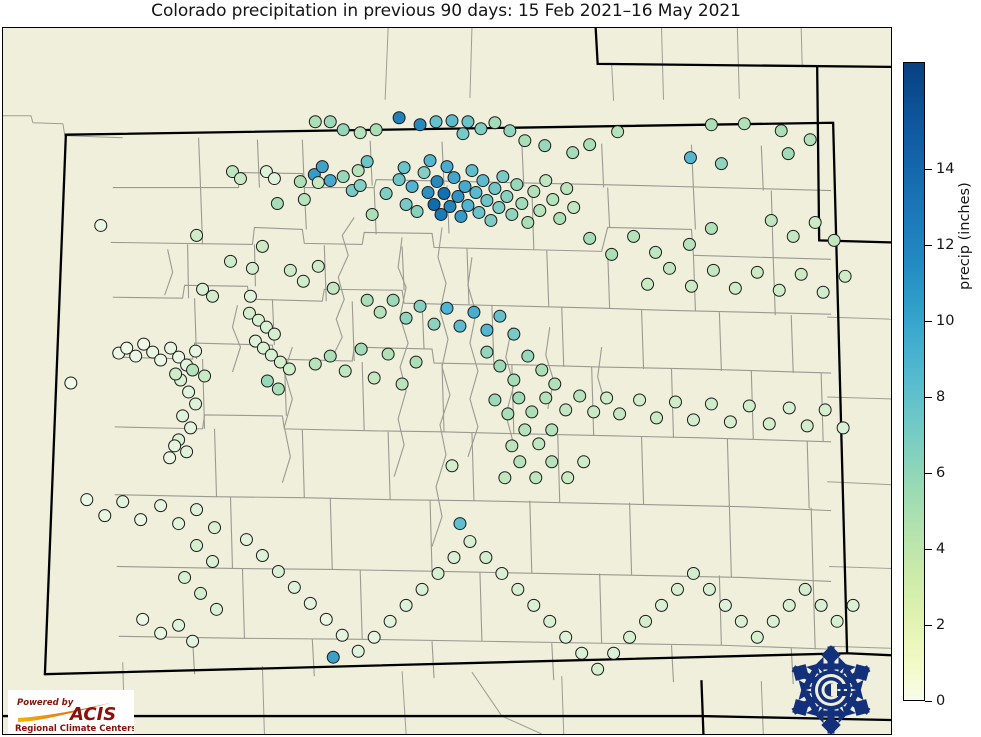  What do you see at coordinates (71, 712) in the screenshot?
I see `acis-logo: Powered by ACIS Regional Climate Centers` at bounding box center [71, 712].